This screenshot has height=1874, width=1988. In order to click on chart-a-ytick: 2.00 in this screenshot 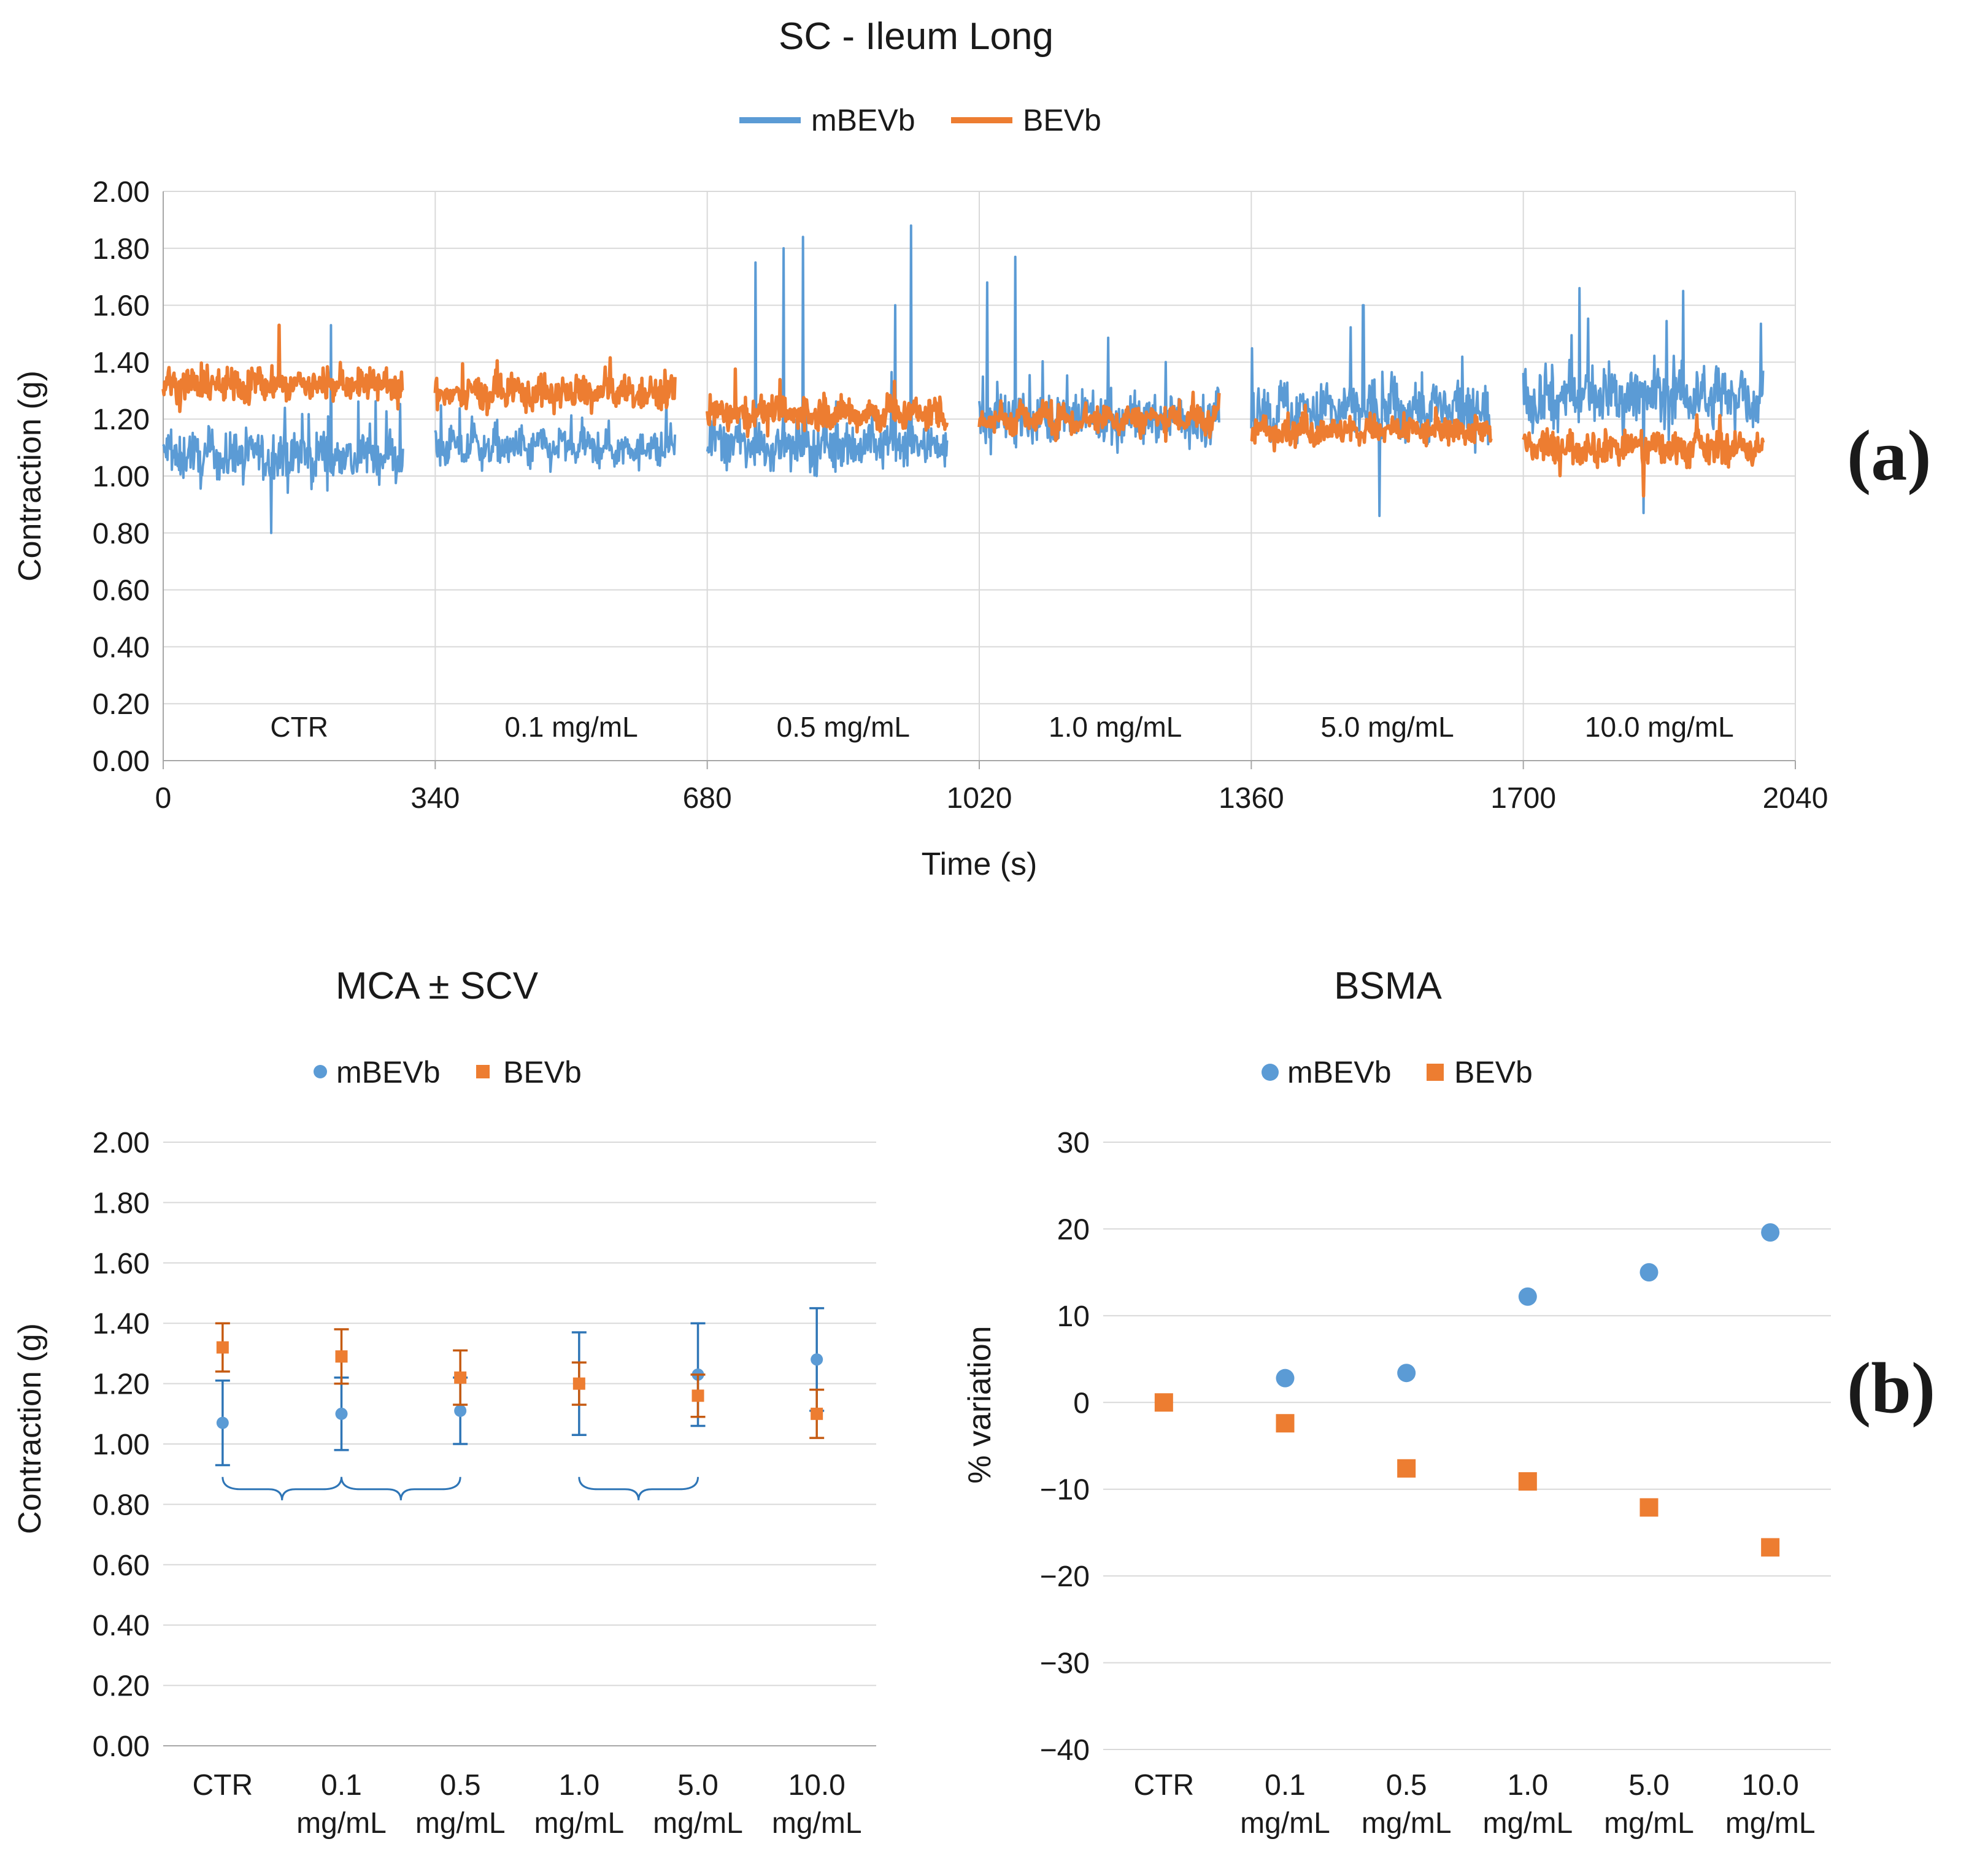, I will do `click(121, 192)`.